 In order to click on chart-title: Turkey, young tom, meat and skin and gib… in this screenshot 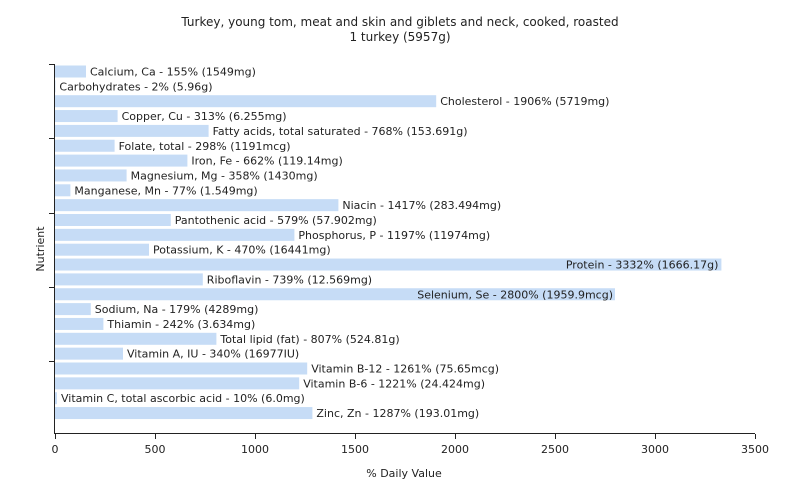, I will do `click(400, 22)`.